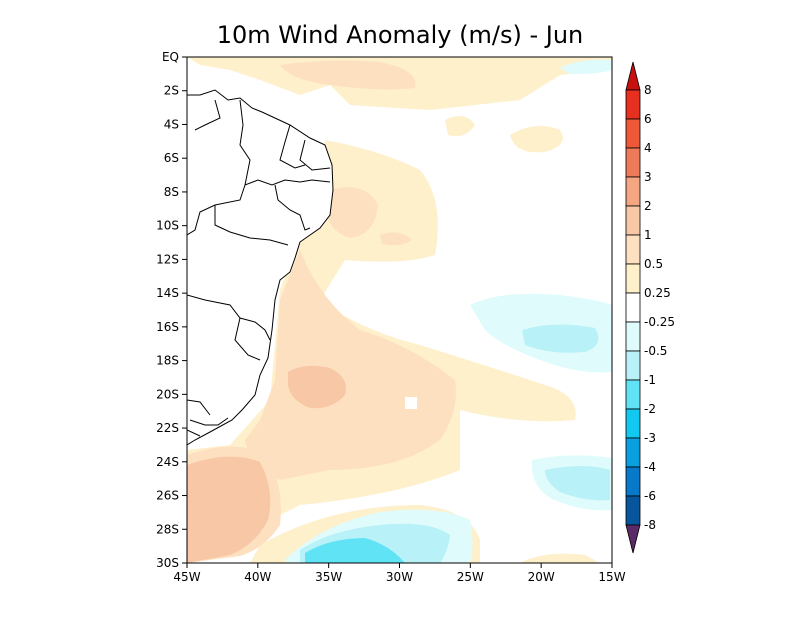  Describe the element at coordinates (653, 264) in the screenshot. I see `colorbar-label: 0.5` at that location.